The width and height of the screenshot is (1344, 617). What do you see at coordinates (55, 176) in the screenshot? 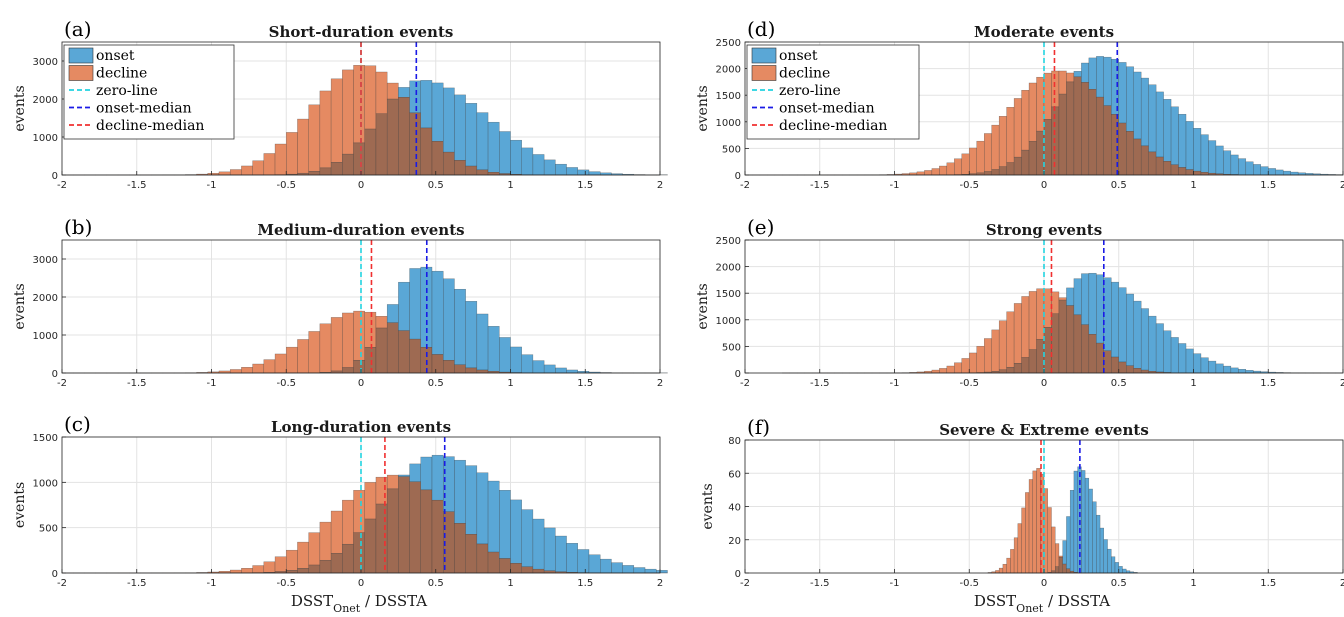
I see `y-tick-label: 0` at bounding box center [55, 176].